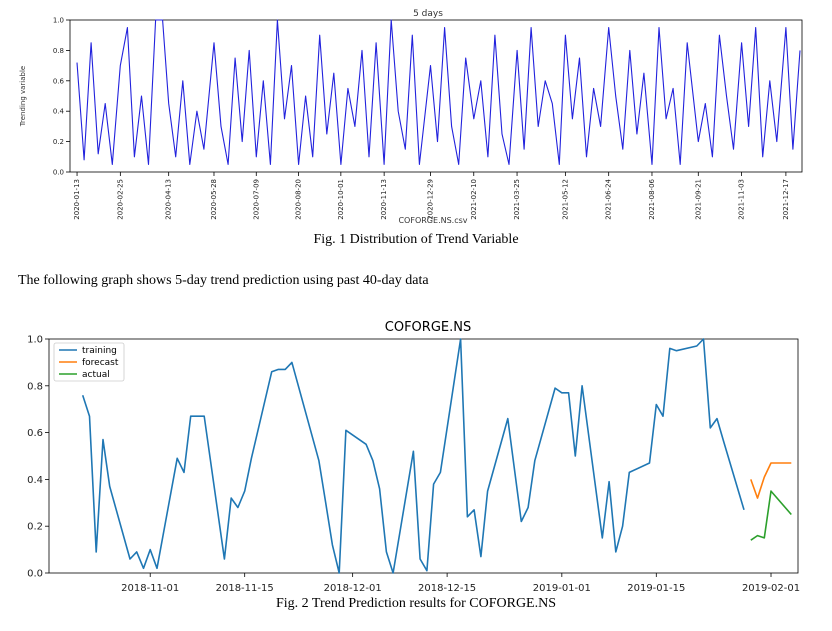 The width and height of the screenshot is (832, 631). I want to click on x-tick-label: 2020-11-13, so click(384, 199).